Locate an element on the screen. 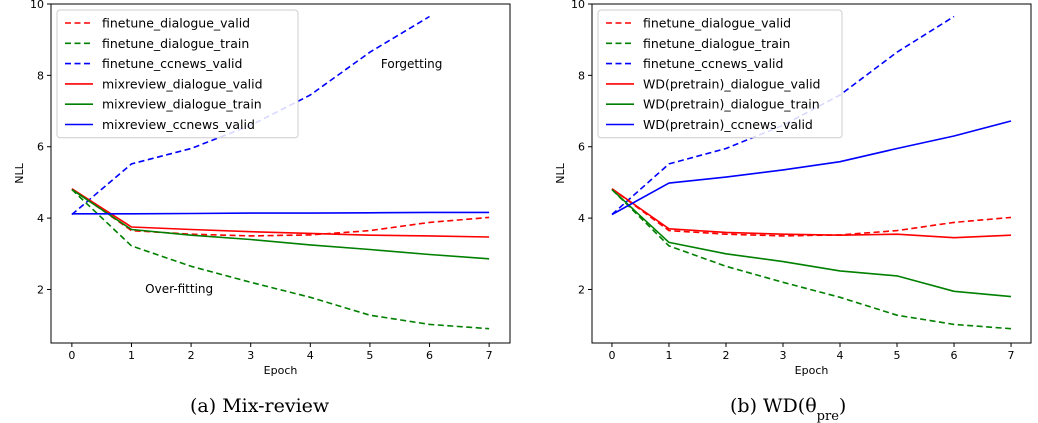 The width and height of the screenshot is (1038, 423). legend-entry-label: mixreview_dialogue_valid is located at coordinates (182, 83).